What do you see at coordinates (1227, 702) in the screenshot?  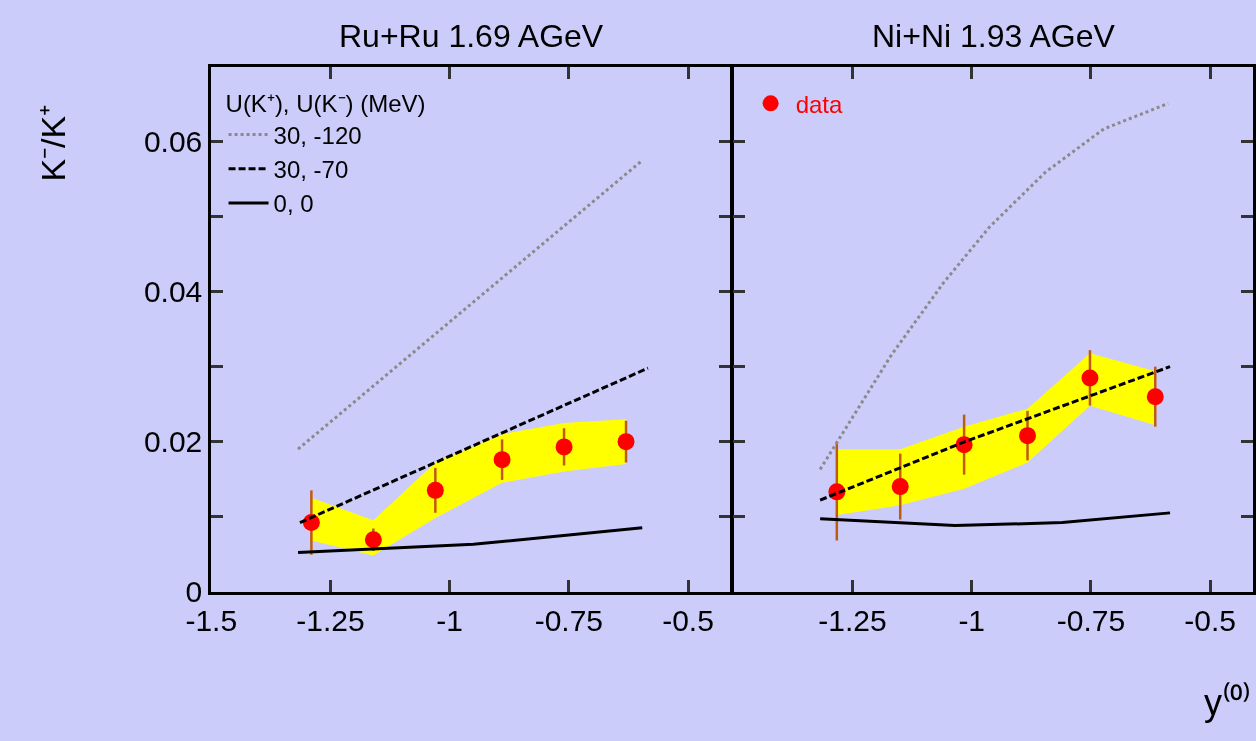 I see `x-axis-title: y⁽⁰⁾` at bounding box center [1227, 702].